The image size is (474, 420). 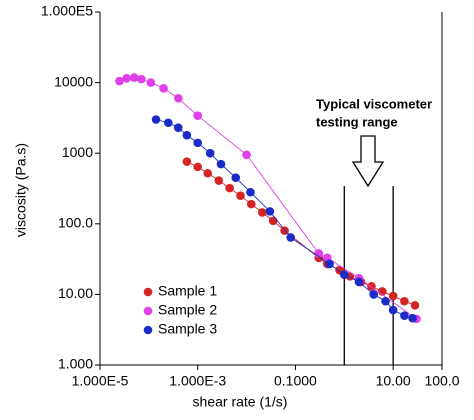 What do you see at coordinates (77, 152) in the screenshot?
I see `y-tick-label: 1000` at bounding box center [77, 152].